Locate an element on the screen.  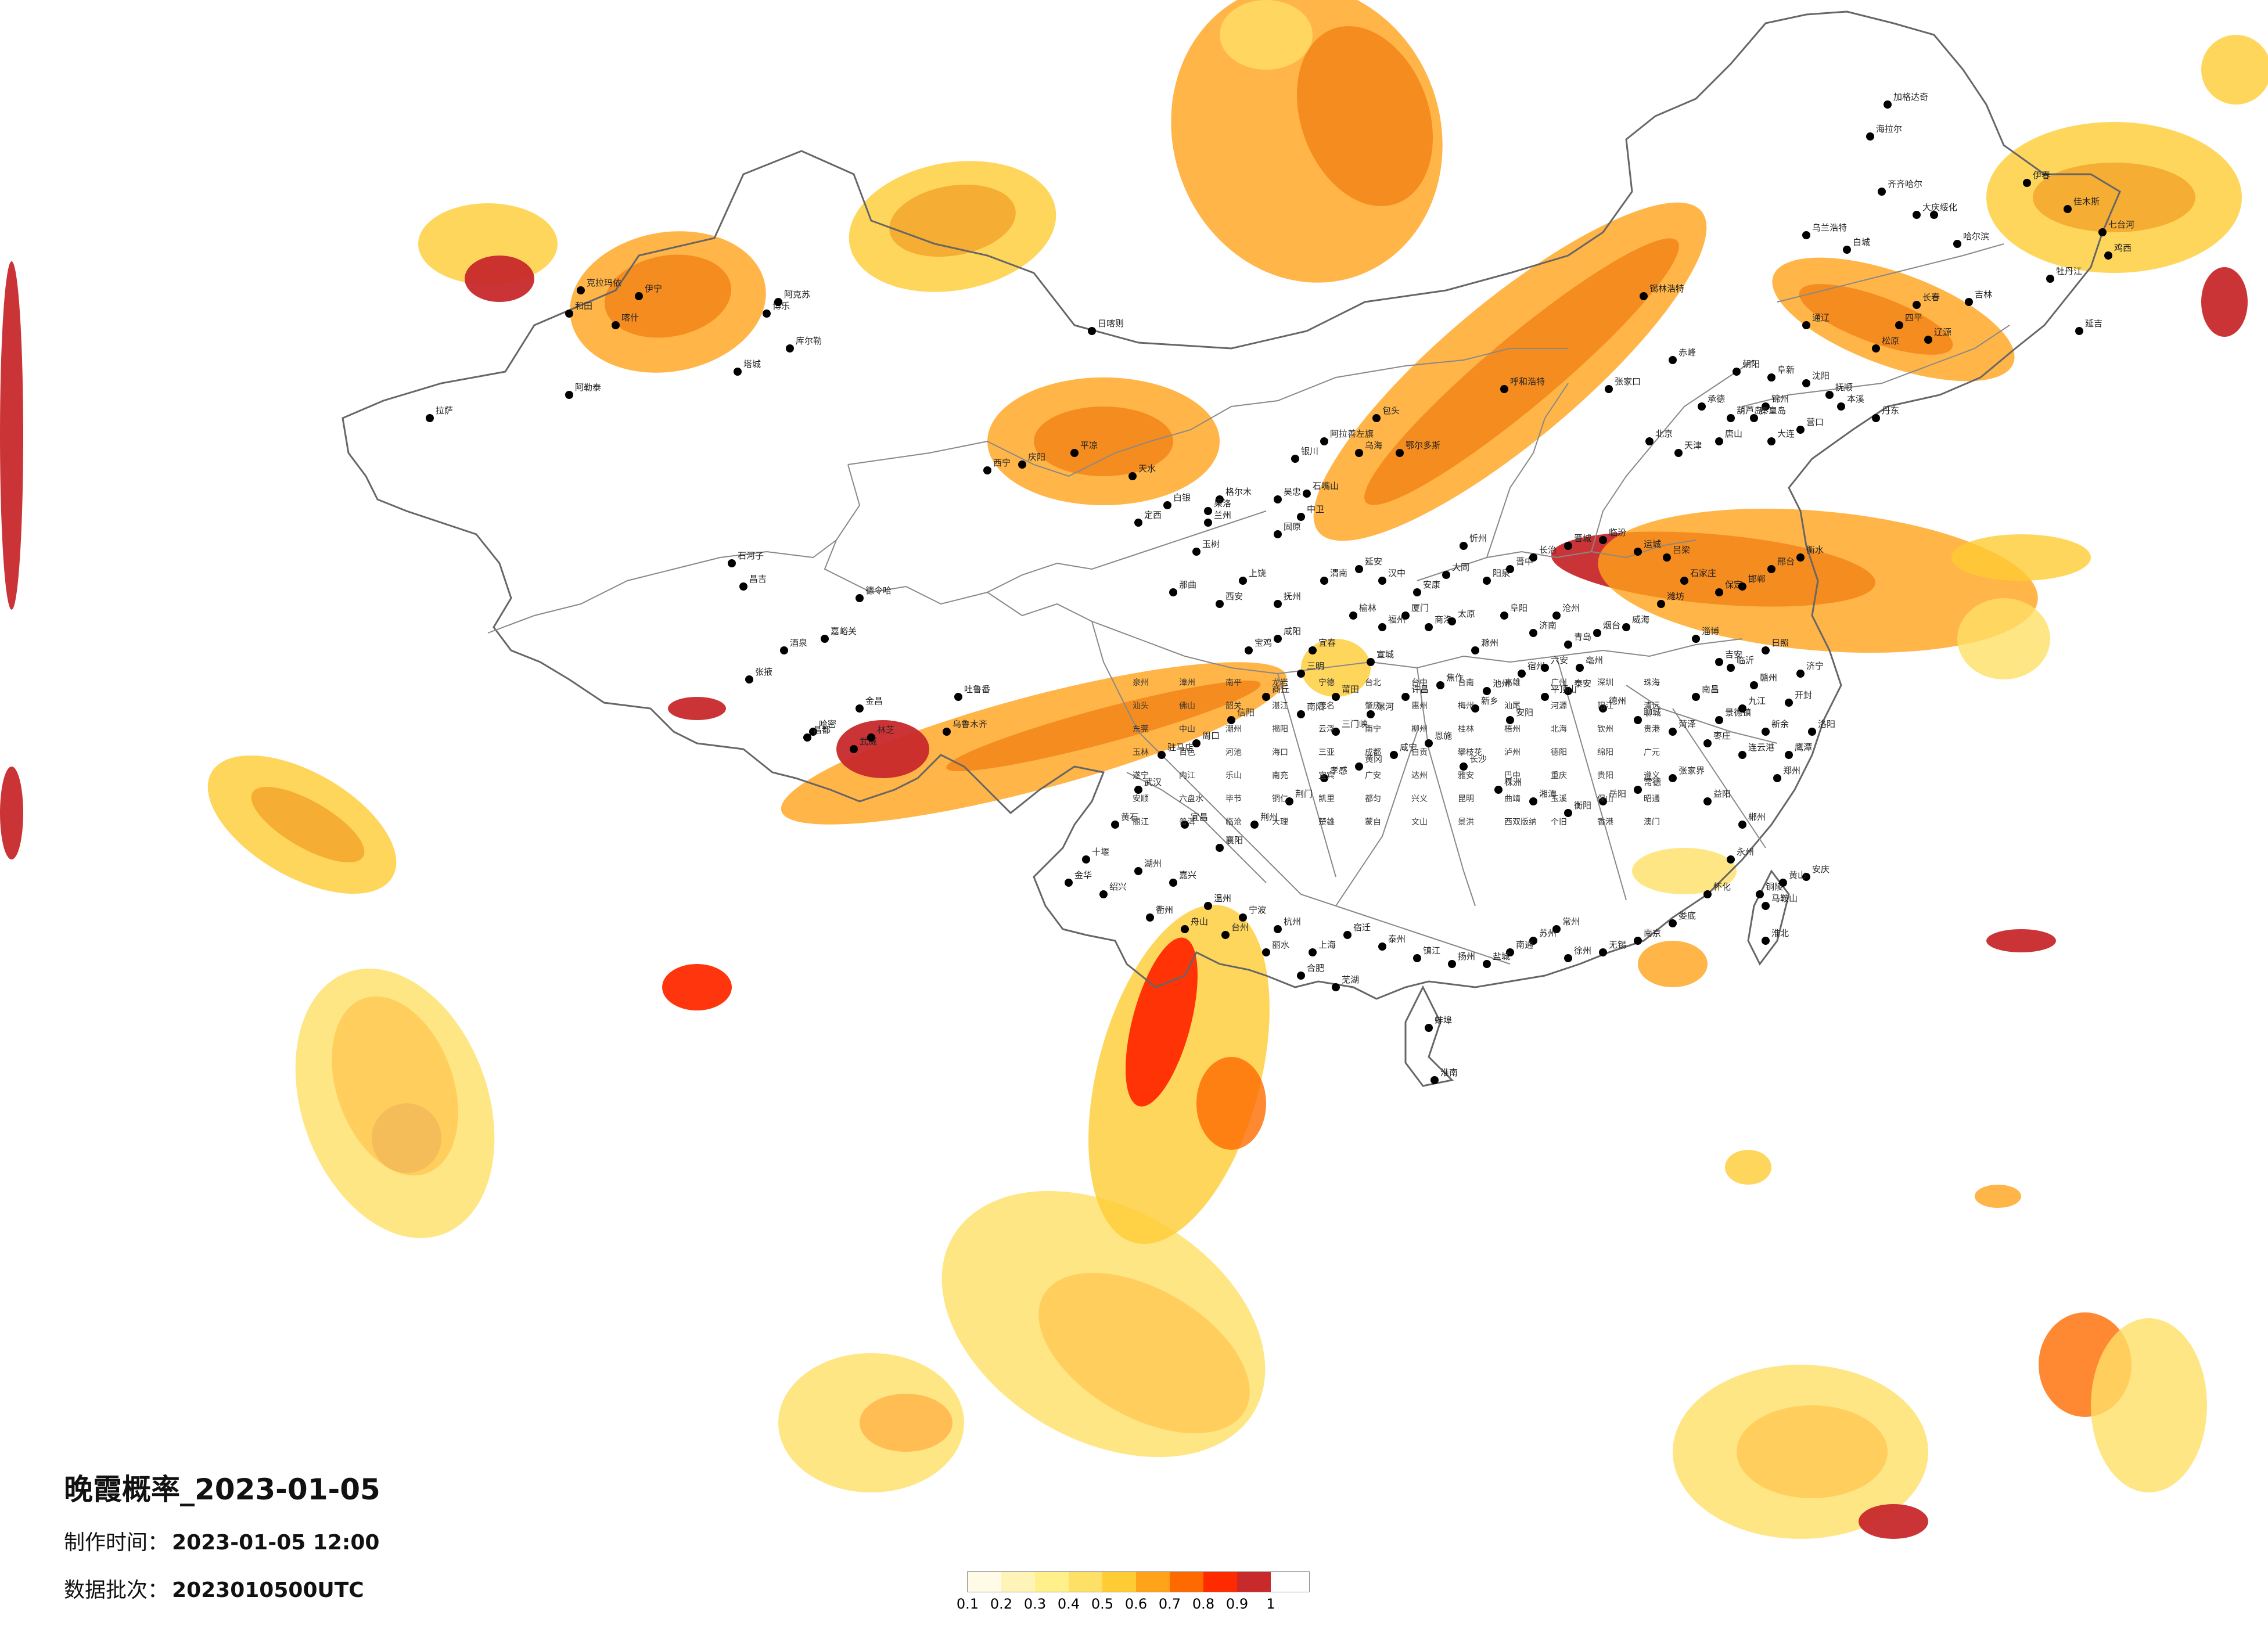
city-label: 吕梁 is located at coordinates (1681, 550).